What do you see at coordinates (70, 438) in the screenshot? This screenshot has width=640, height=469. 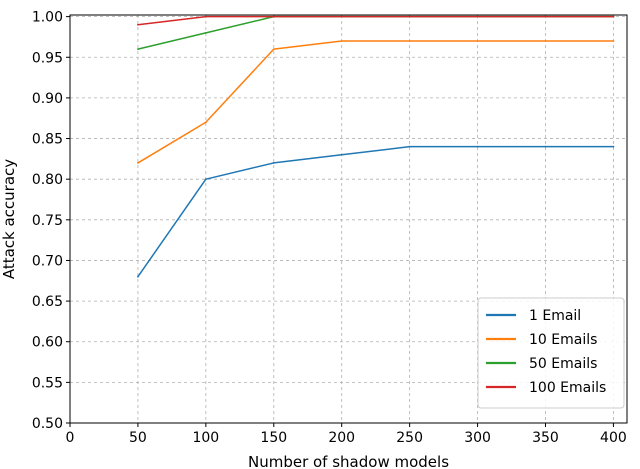 I see `x-tick-label: 0` at bounding box center [70, 438].